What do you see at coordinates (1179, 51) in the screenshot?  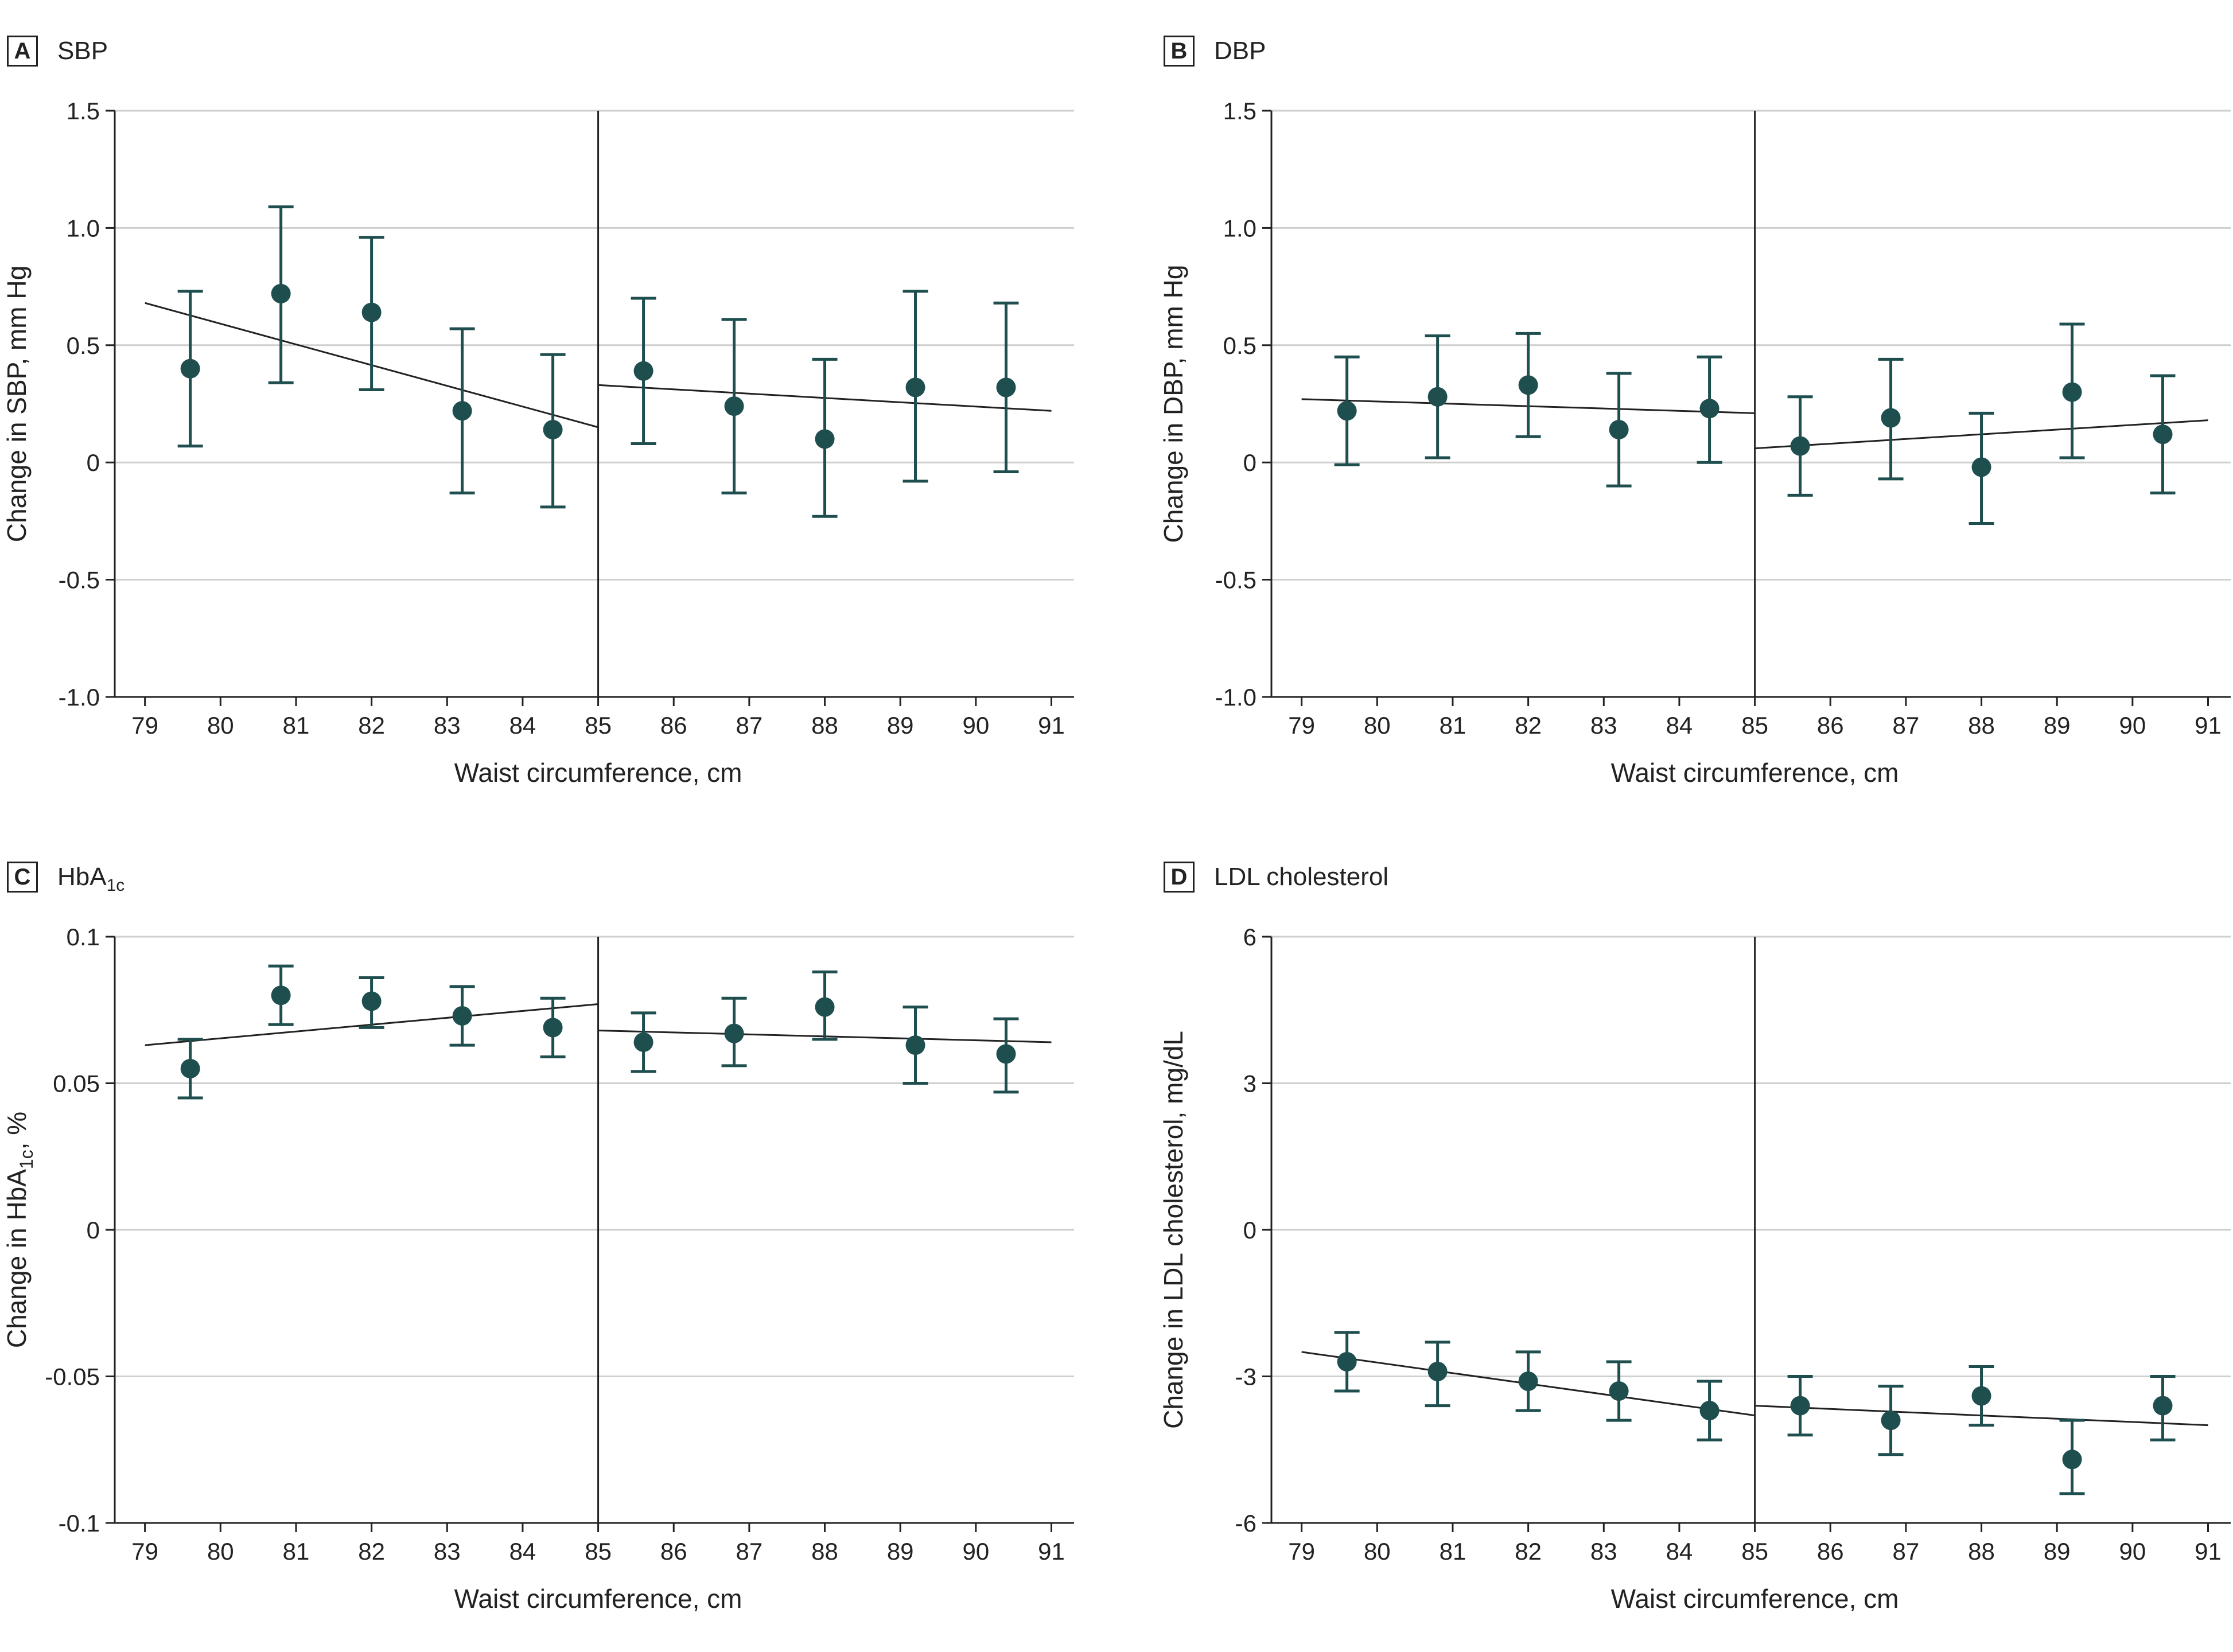 I see `panel-letter: B` at bounding box center [1179, 51].